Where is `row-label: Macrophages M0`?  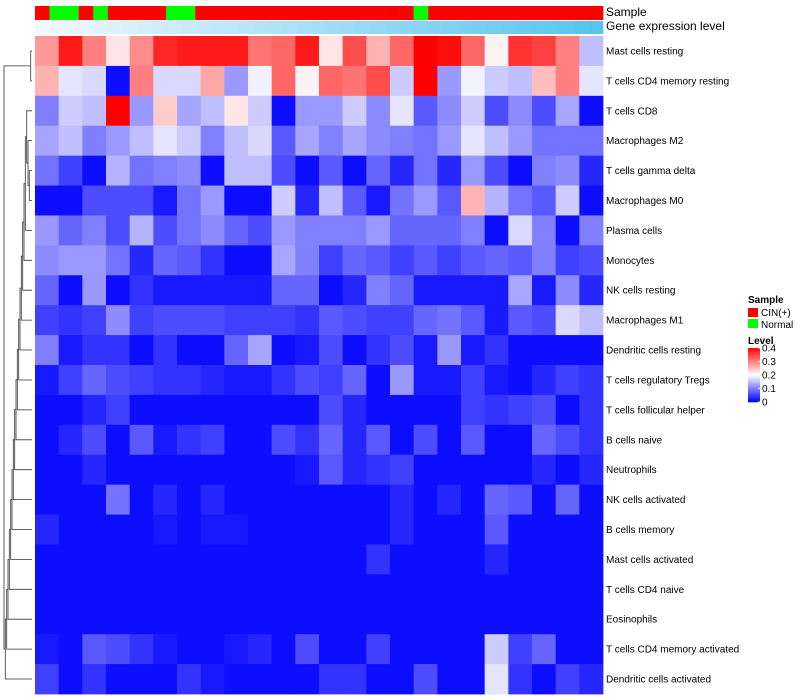 row-label: Macrophages M0 is located at coordinates (645, 201).